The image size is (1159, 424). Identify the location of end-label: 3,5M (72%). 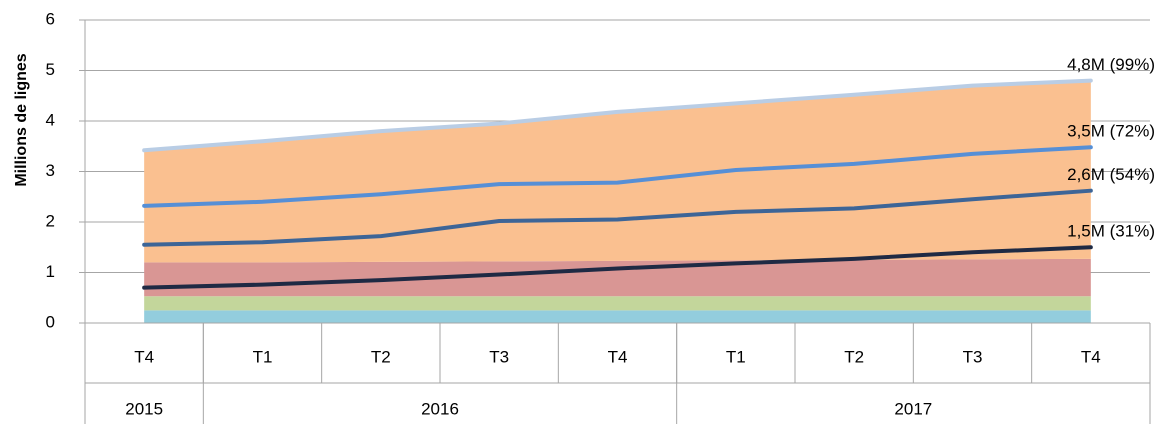
(1111, 131).